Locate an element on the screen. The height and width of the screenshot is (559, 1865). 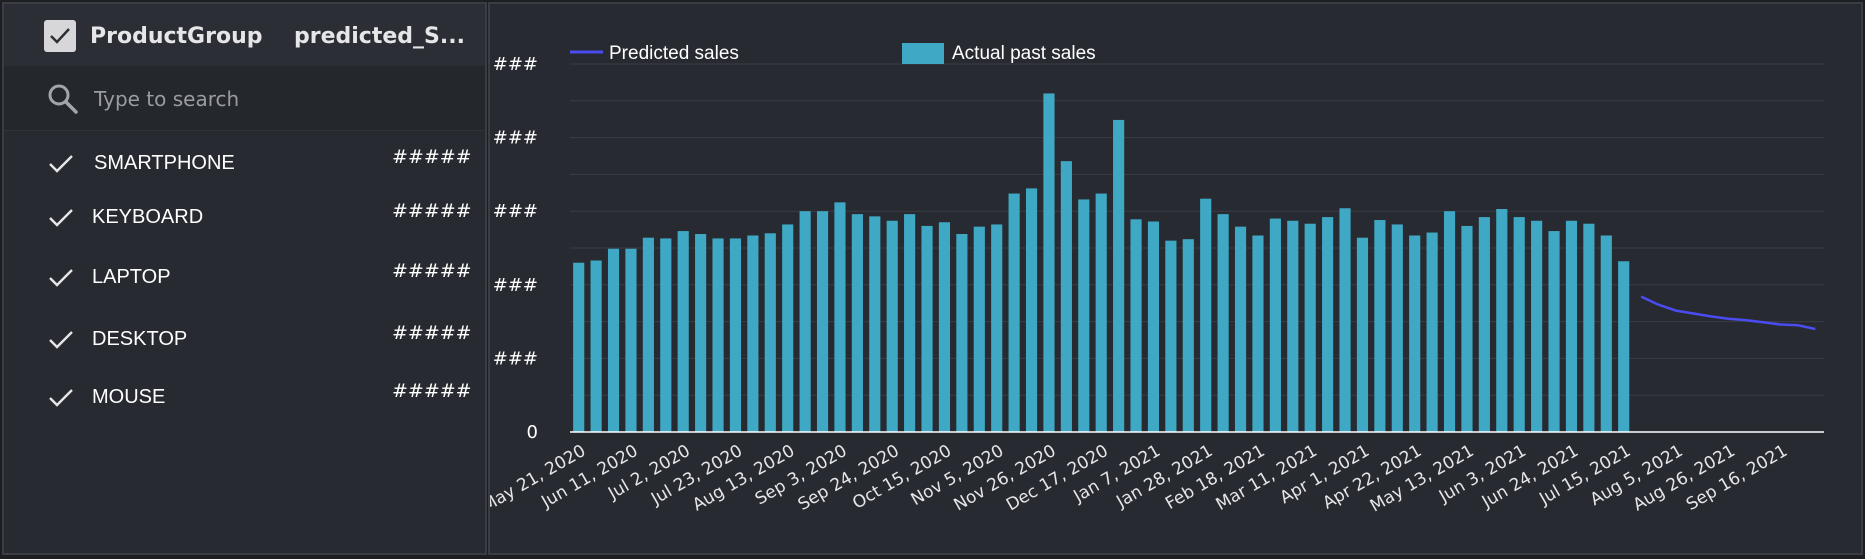
filter-item-mouse: MOUSE ##### is located at coordinates (244, 398).